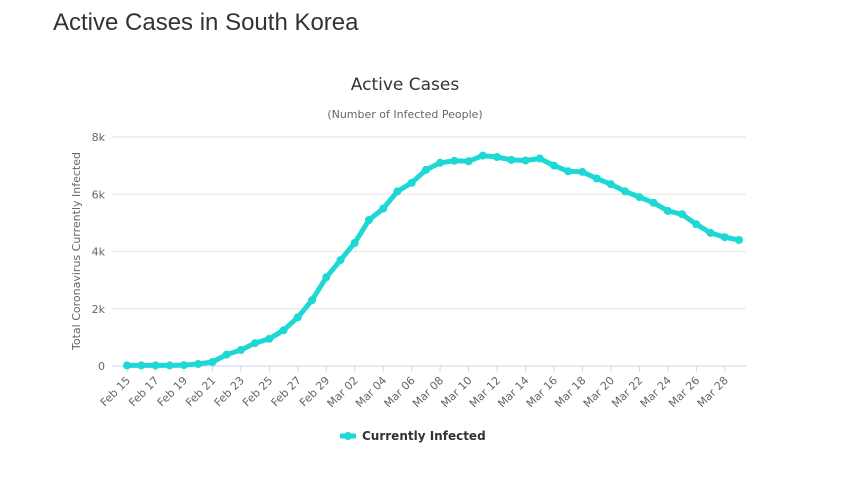 The width and height of the screenshot is (844, 483). What do you see at coordinates (570, 392) in the screenshot?
I see `x-tick-label: Mar 18` at bounding box center [570, 392].